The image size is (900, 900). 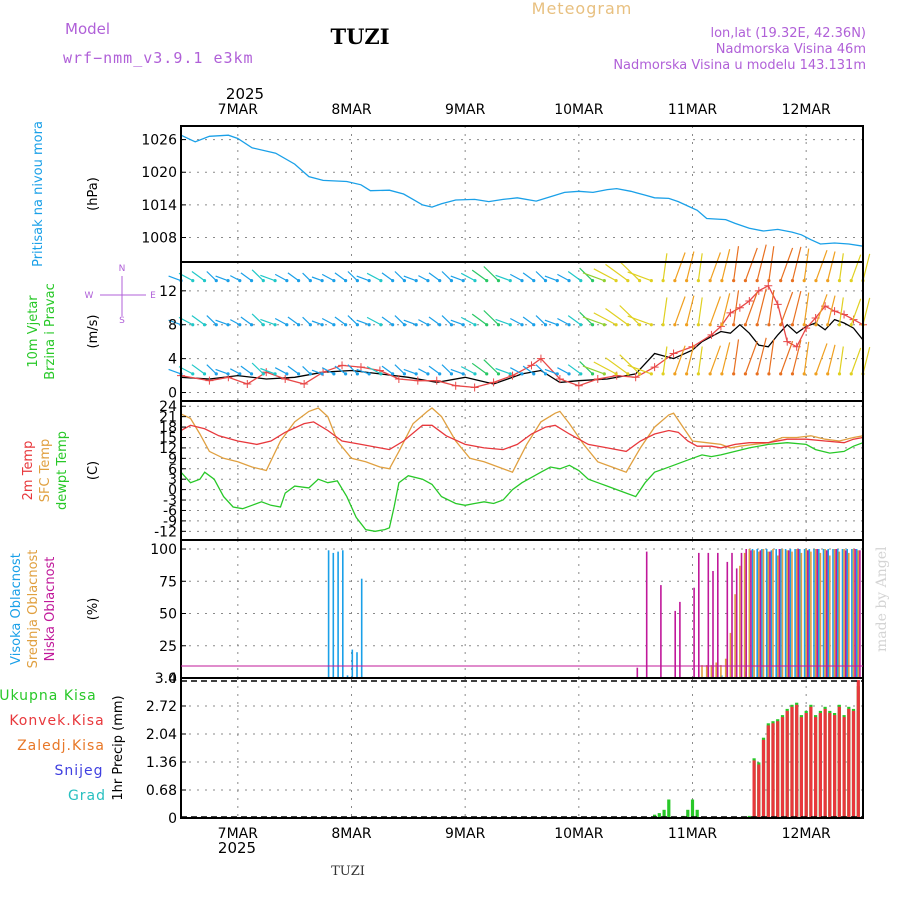 What do you see at coordinates (882, 599) in the screenshot?
I see `watermark: made by Angel` at bounding box center [882, 599].